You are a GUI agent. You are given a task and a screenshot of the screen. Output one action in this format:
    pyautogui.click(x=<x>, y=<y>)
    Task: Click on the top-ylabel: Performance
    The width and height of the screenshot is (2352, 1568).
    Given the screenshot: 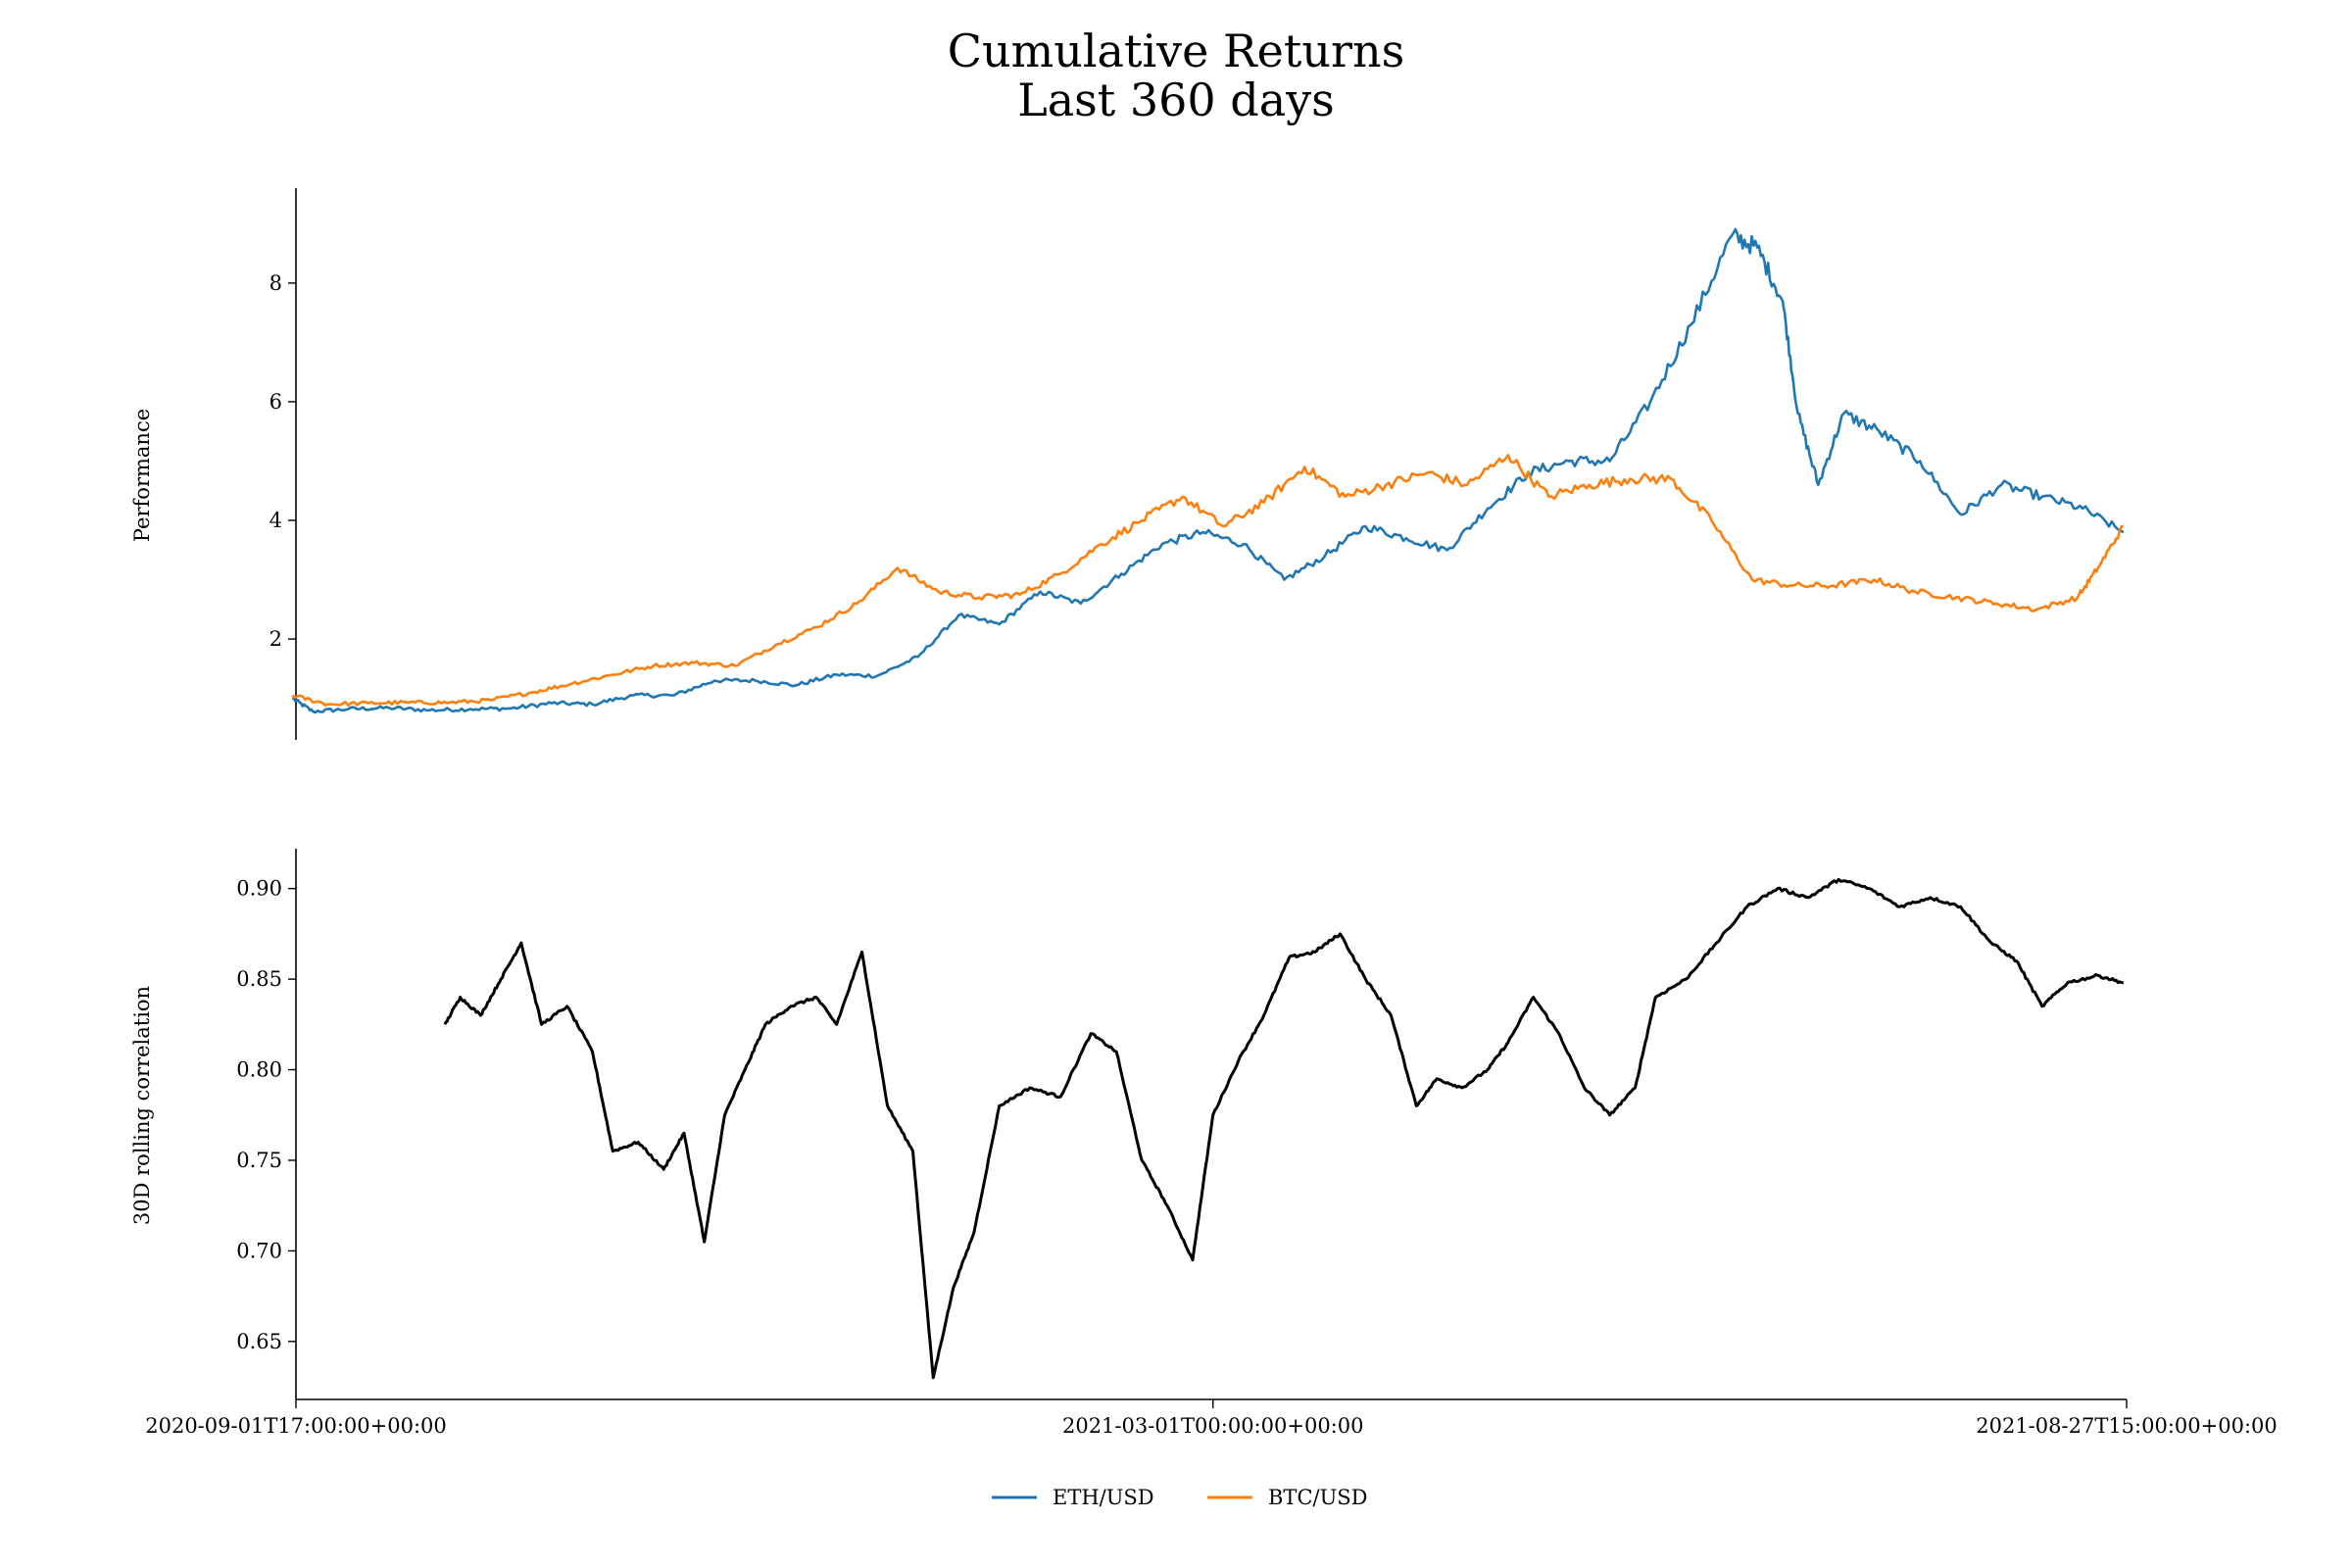 What is the action you would take?
    pyautogui.click(x=142, y=475)
    